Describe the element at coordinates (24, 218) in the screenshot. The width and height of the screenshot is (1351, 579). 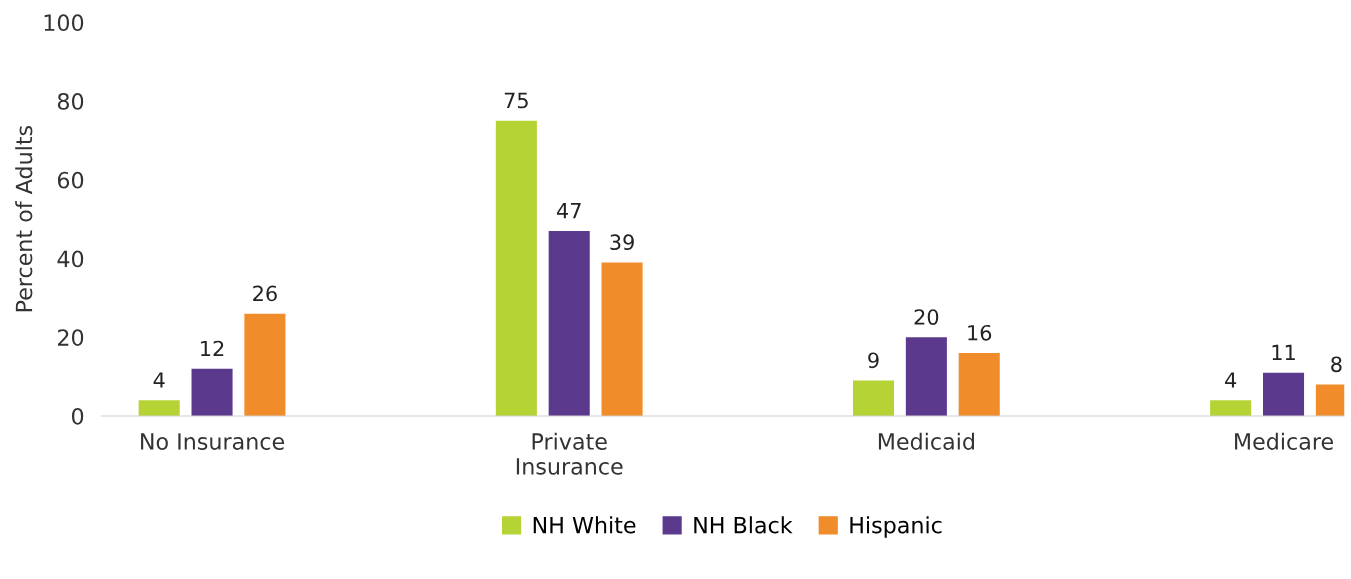
I see `y-axis-title: Percent of Adults` at that location.